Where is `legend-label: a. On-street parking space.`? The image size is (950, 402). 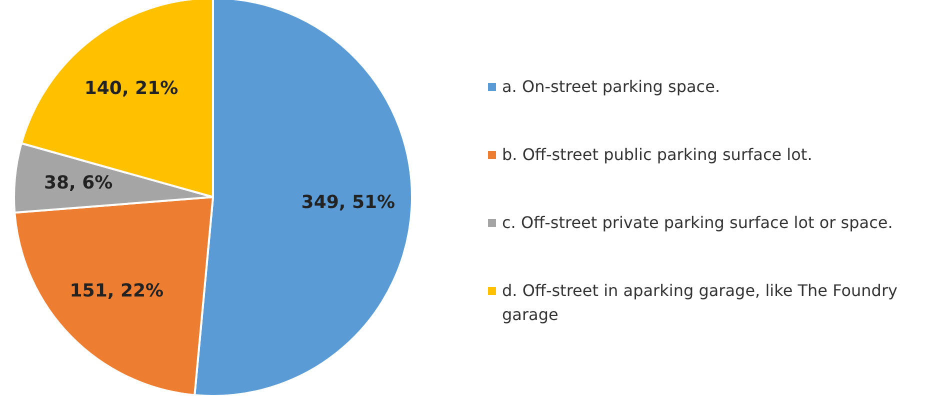 legend-label: a. On-street parking space. is located at coordinates (611, 87).